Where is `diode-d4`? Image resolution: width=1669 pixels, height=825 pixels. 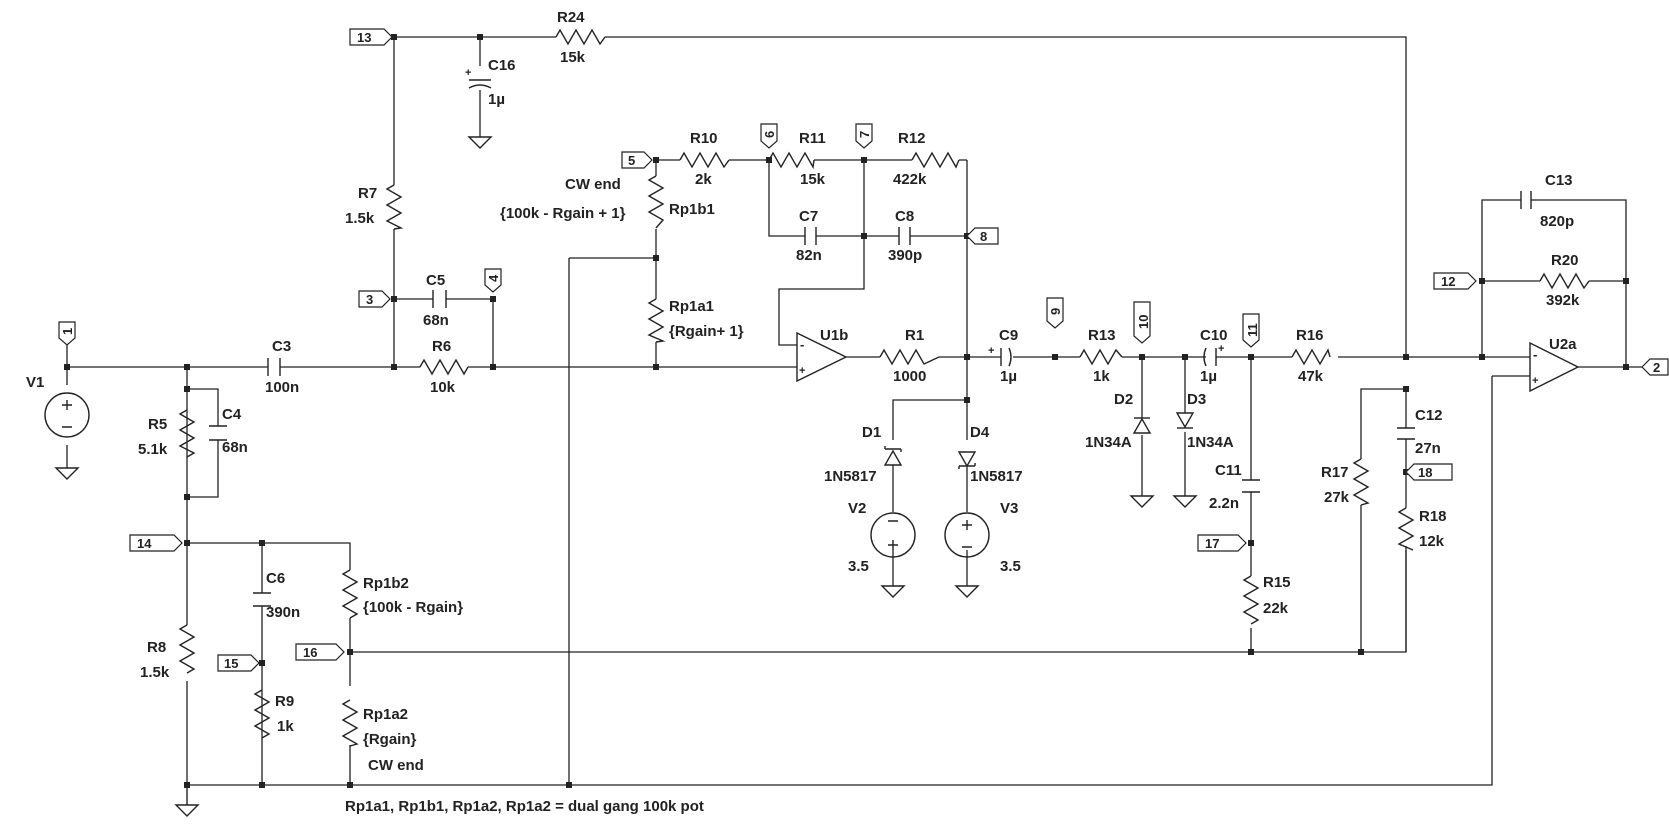 diode-d4 is located at coordinates (967, 460).